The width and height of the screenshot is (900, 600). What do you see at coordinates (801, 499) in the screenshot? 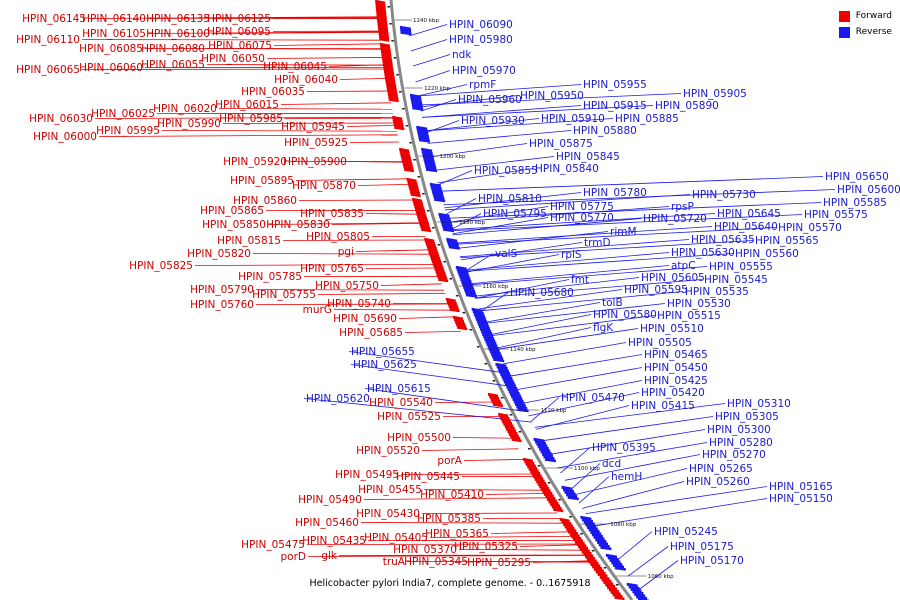
I see `gene-hpin-05150-label: HPIN_05150` at bounding box center [801, 499].